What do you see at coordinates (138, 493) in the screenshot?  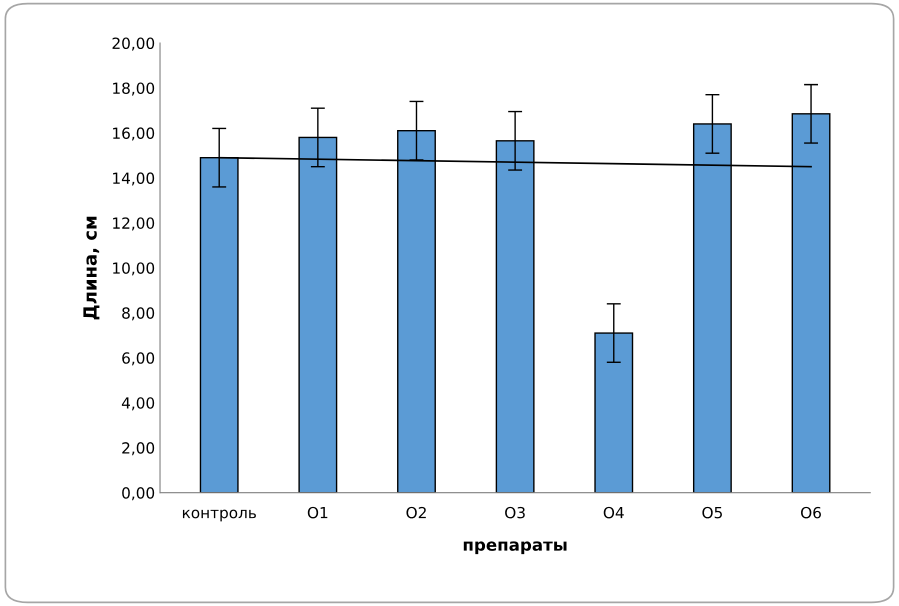 I see `y-tick-label: 0,00` at bounding box center [138, 493].